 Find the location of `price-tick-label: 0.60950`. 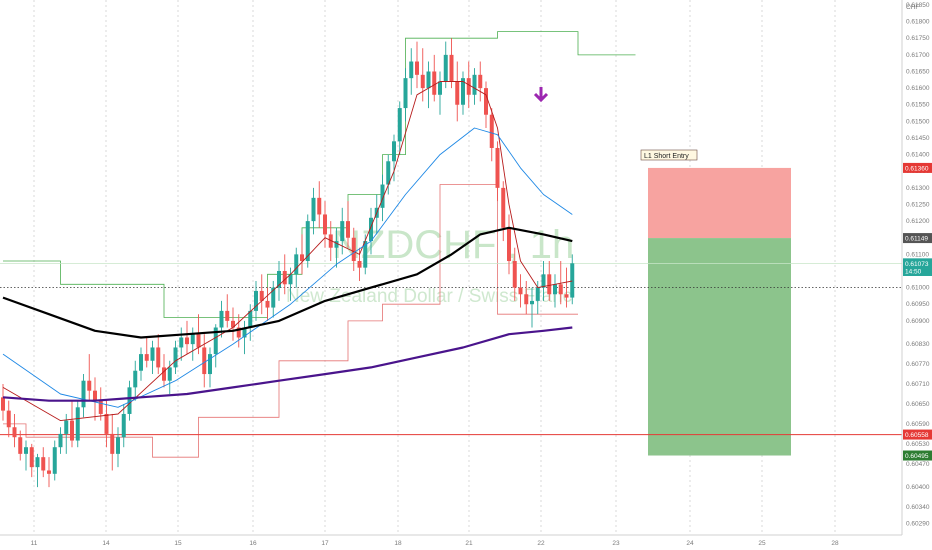

price-tick-label: 0.60950 is located at coordinates (918, 304).